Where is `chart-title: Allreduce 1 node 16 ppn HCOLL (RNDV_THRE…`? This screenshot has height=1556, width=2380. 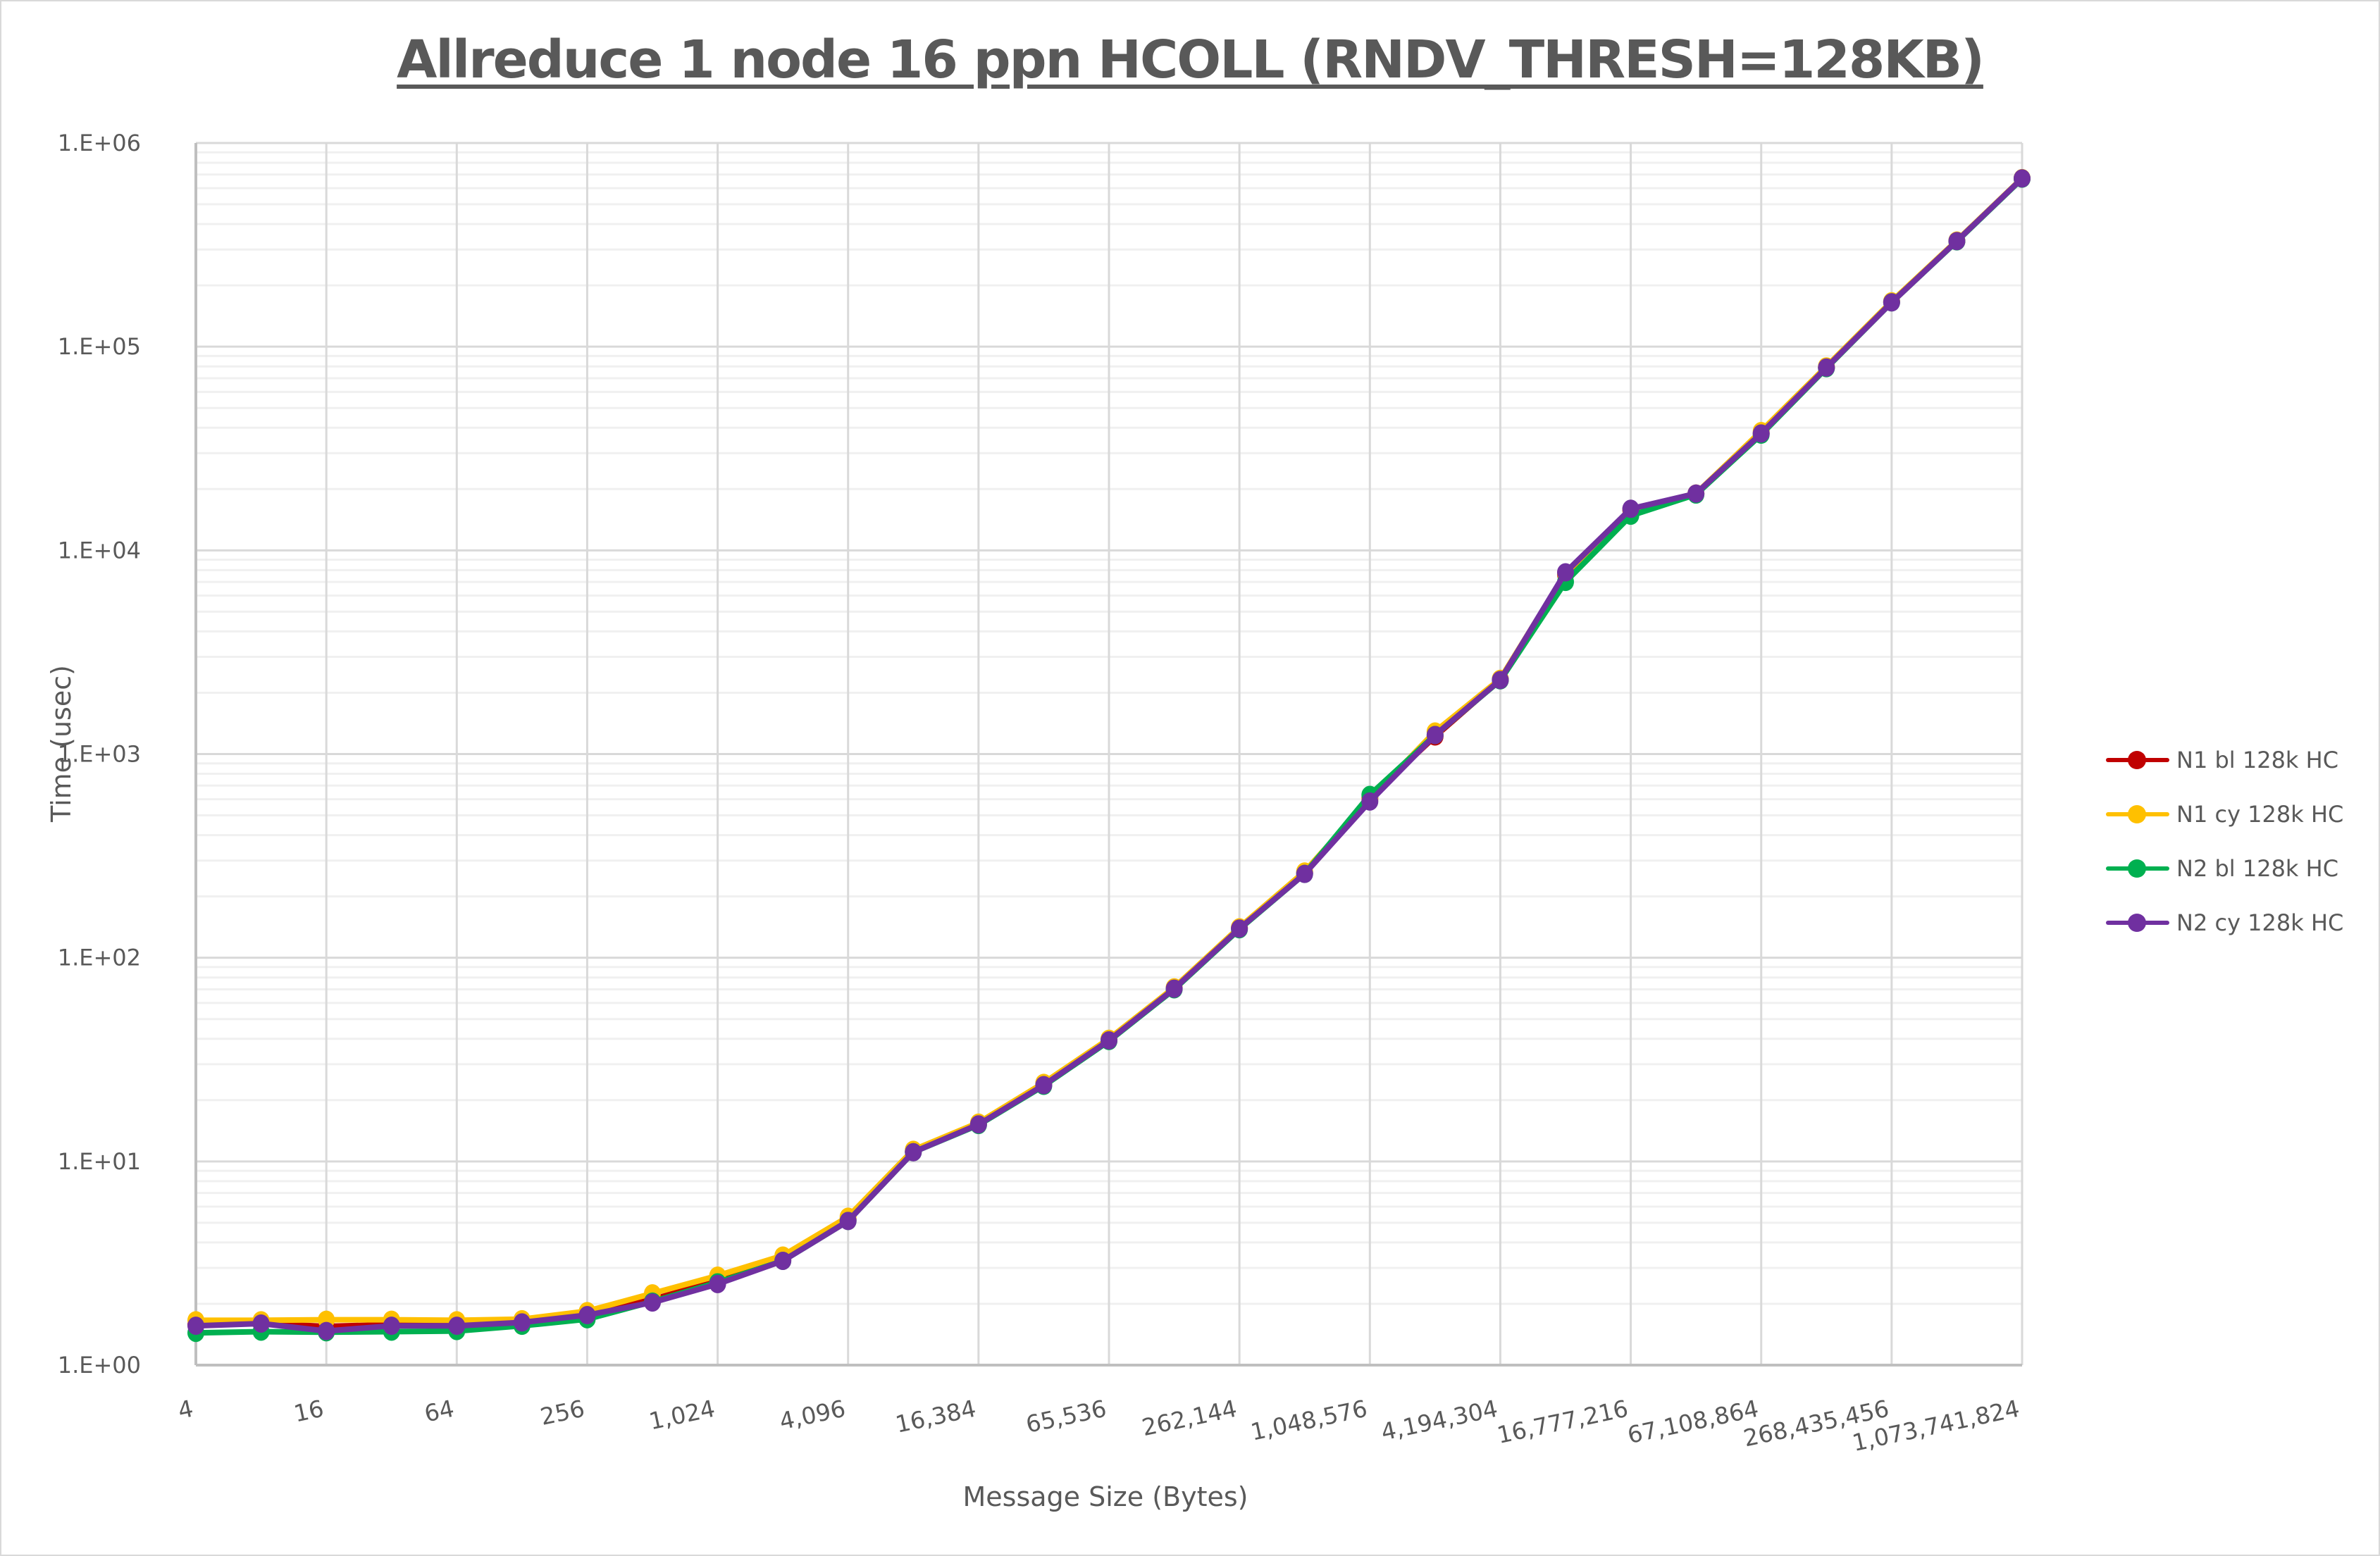 chart-title: Allreduce 1 node 16 ppn HCOLL (RNDV_THRE… is located at coordinates (1191, 60).